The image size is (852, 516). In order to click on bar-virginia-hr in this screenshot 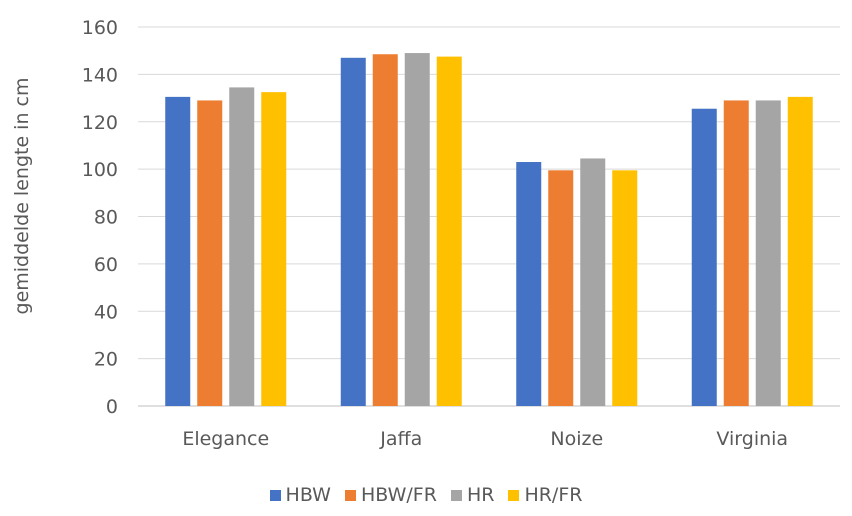, I will do `click(768, 253)`.